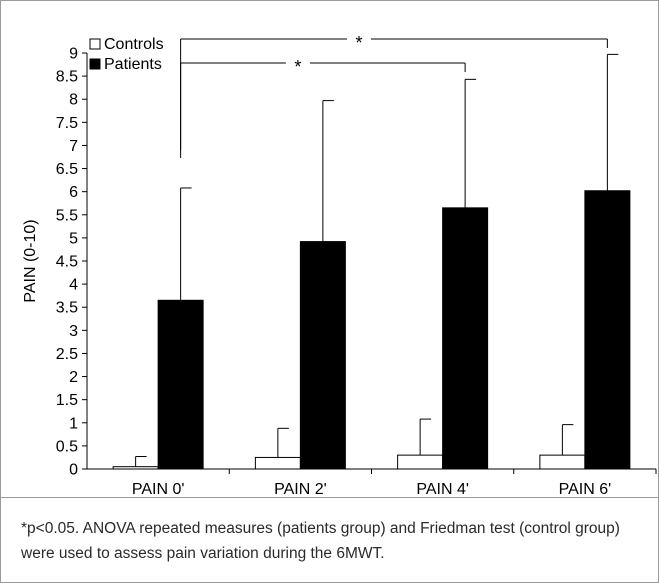 The height and width of the screenshot is (583, 659). What do you see at coordinates (67, 400) in the screenshot?
I see `y-tick-label: 1.5` at bounding box center [67, 400].